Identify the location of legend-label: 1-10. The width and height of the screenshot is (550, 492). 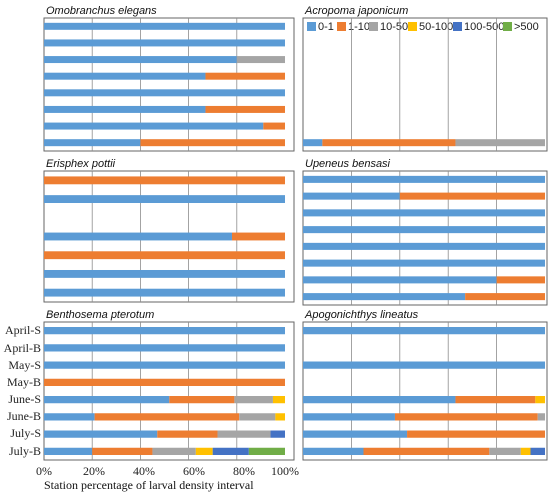
(359, 27).